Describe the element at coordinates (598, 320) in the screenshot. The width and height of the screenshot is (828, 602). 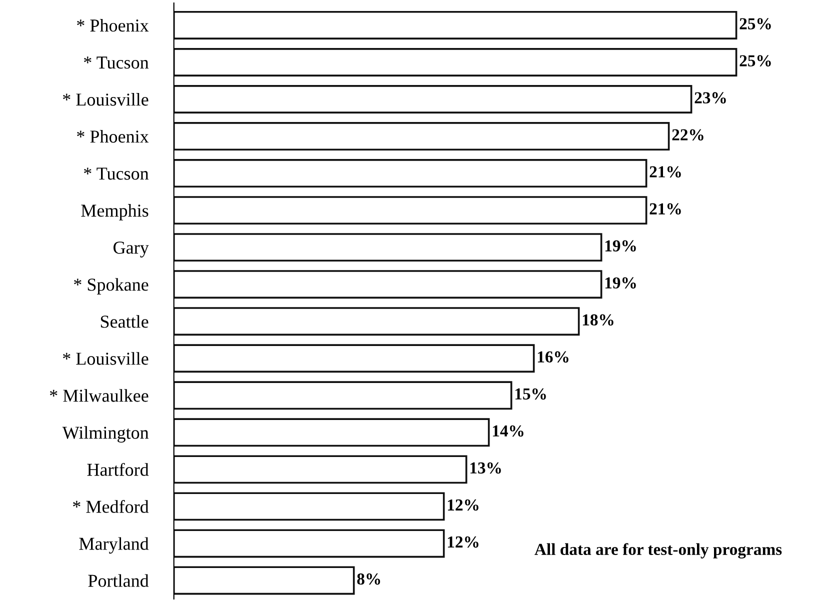
I see `data-label: 18%` at that location.